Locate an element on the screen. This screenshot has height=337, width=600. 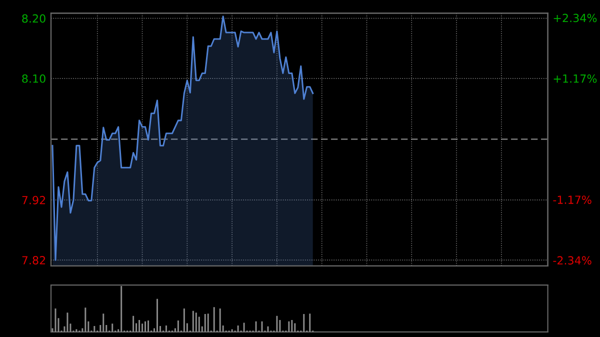
y2-tick-label: +1.17% is located at coordinates (575, 78).